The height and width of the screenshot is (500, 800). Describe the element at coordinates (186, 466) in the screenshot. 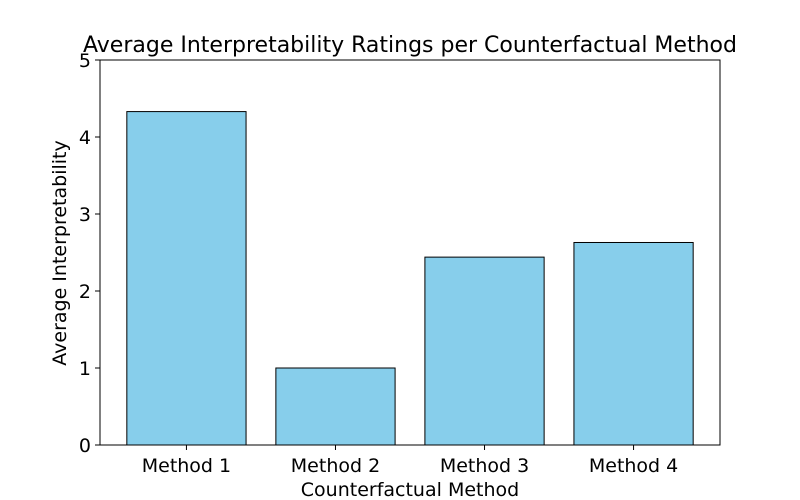

I see `x-tick-label: Method 1` at that location.